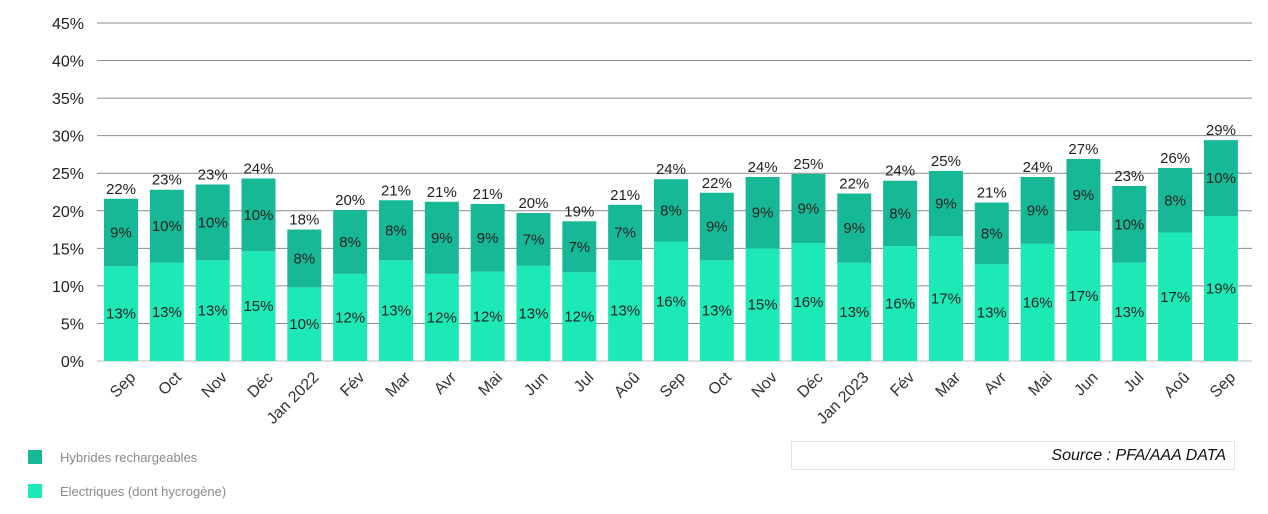 The image size is (1268, 514). I want to click on y-tick-label: 15%, so click(68, 249).